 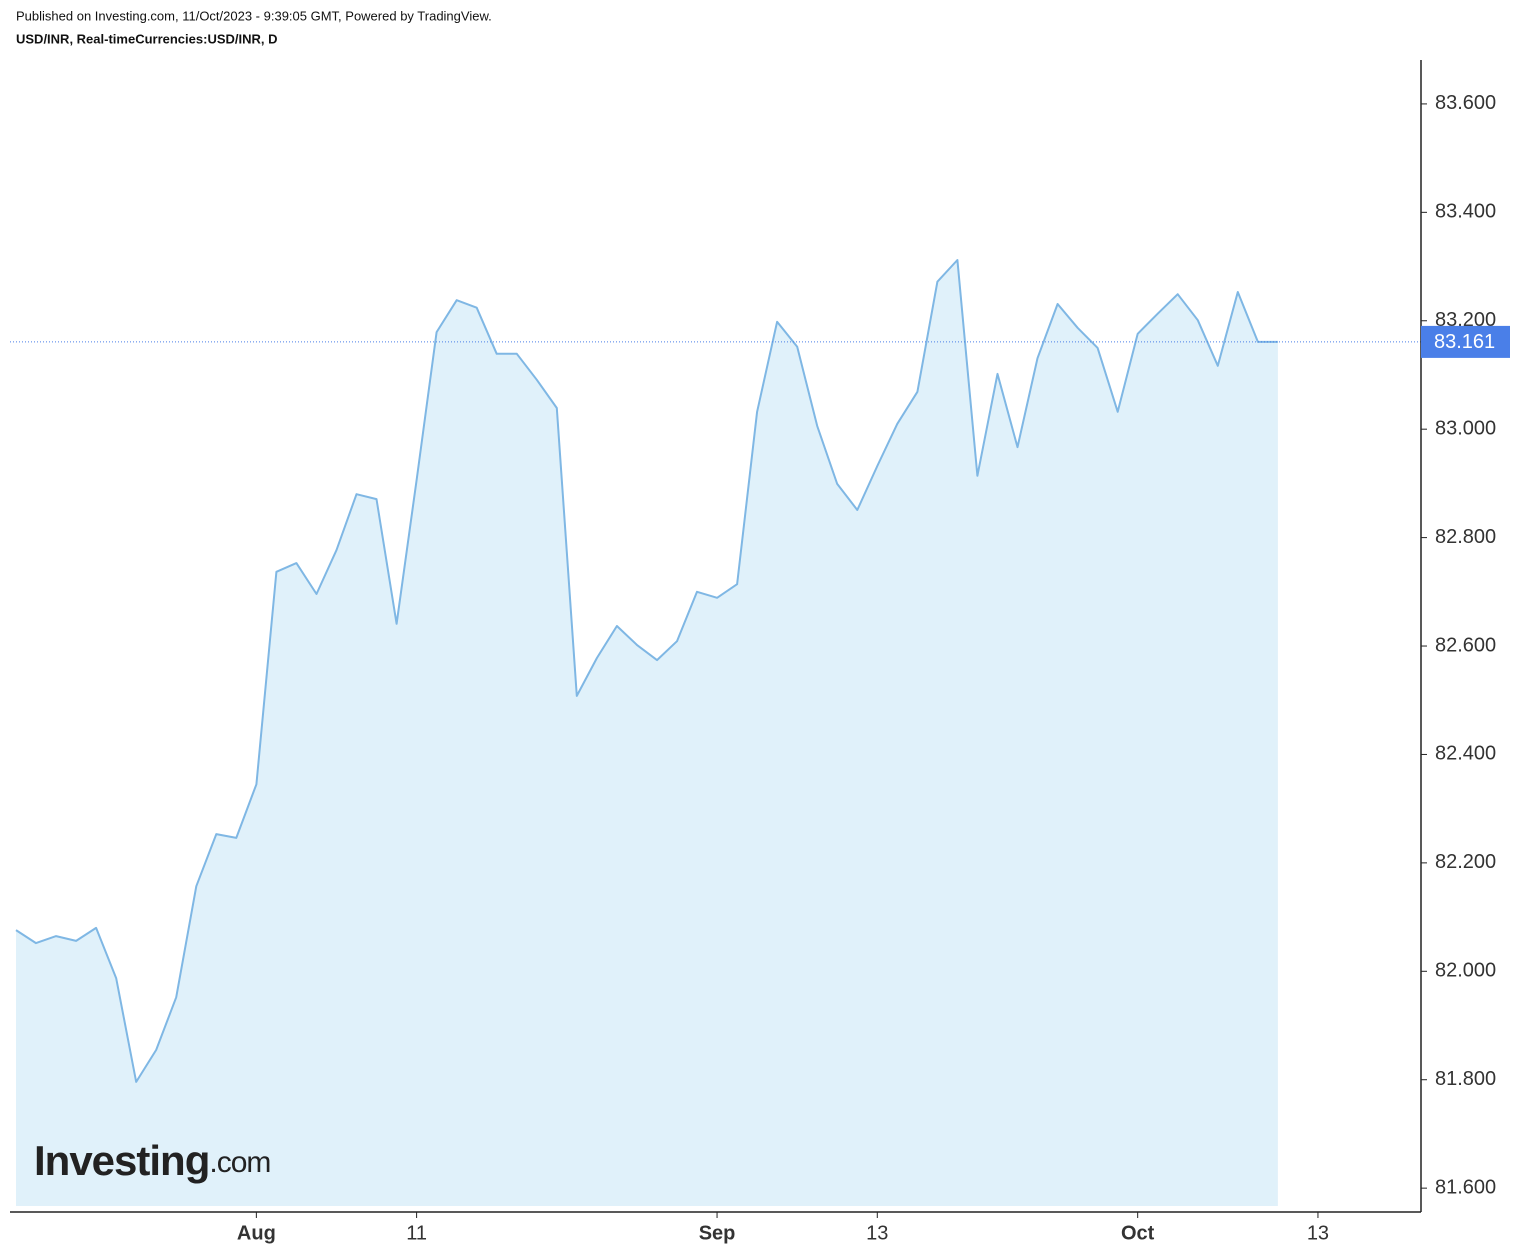 I want to click on y-tick-label: 81.800, so click(x=1465, y=1079).